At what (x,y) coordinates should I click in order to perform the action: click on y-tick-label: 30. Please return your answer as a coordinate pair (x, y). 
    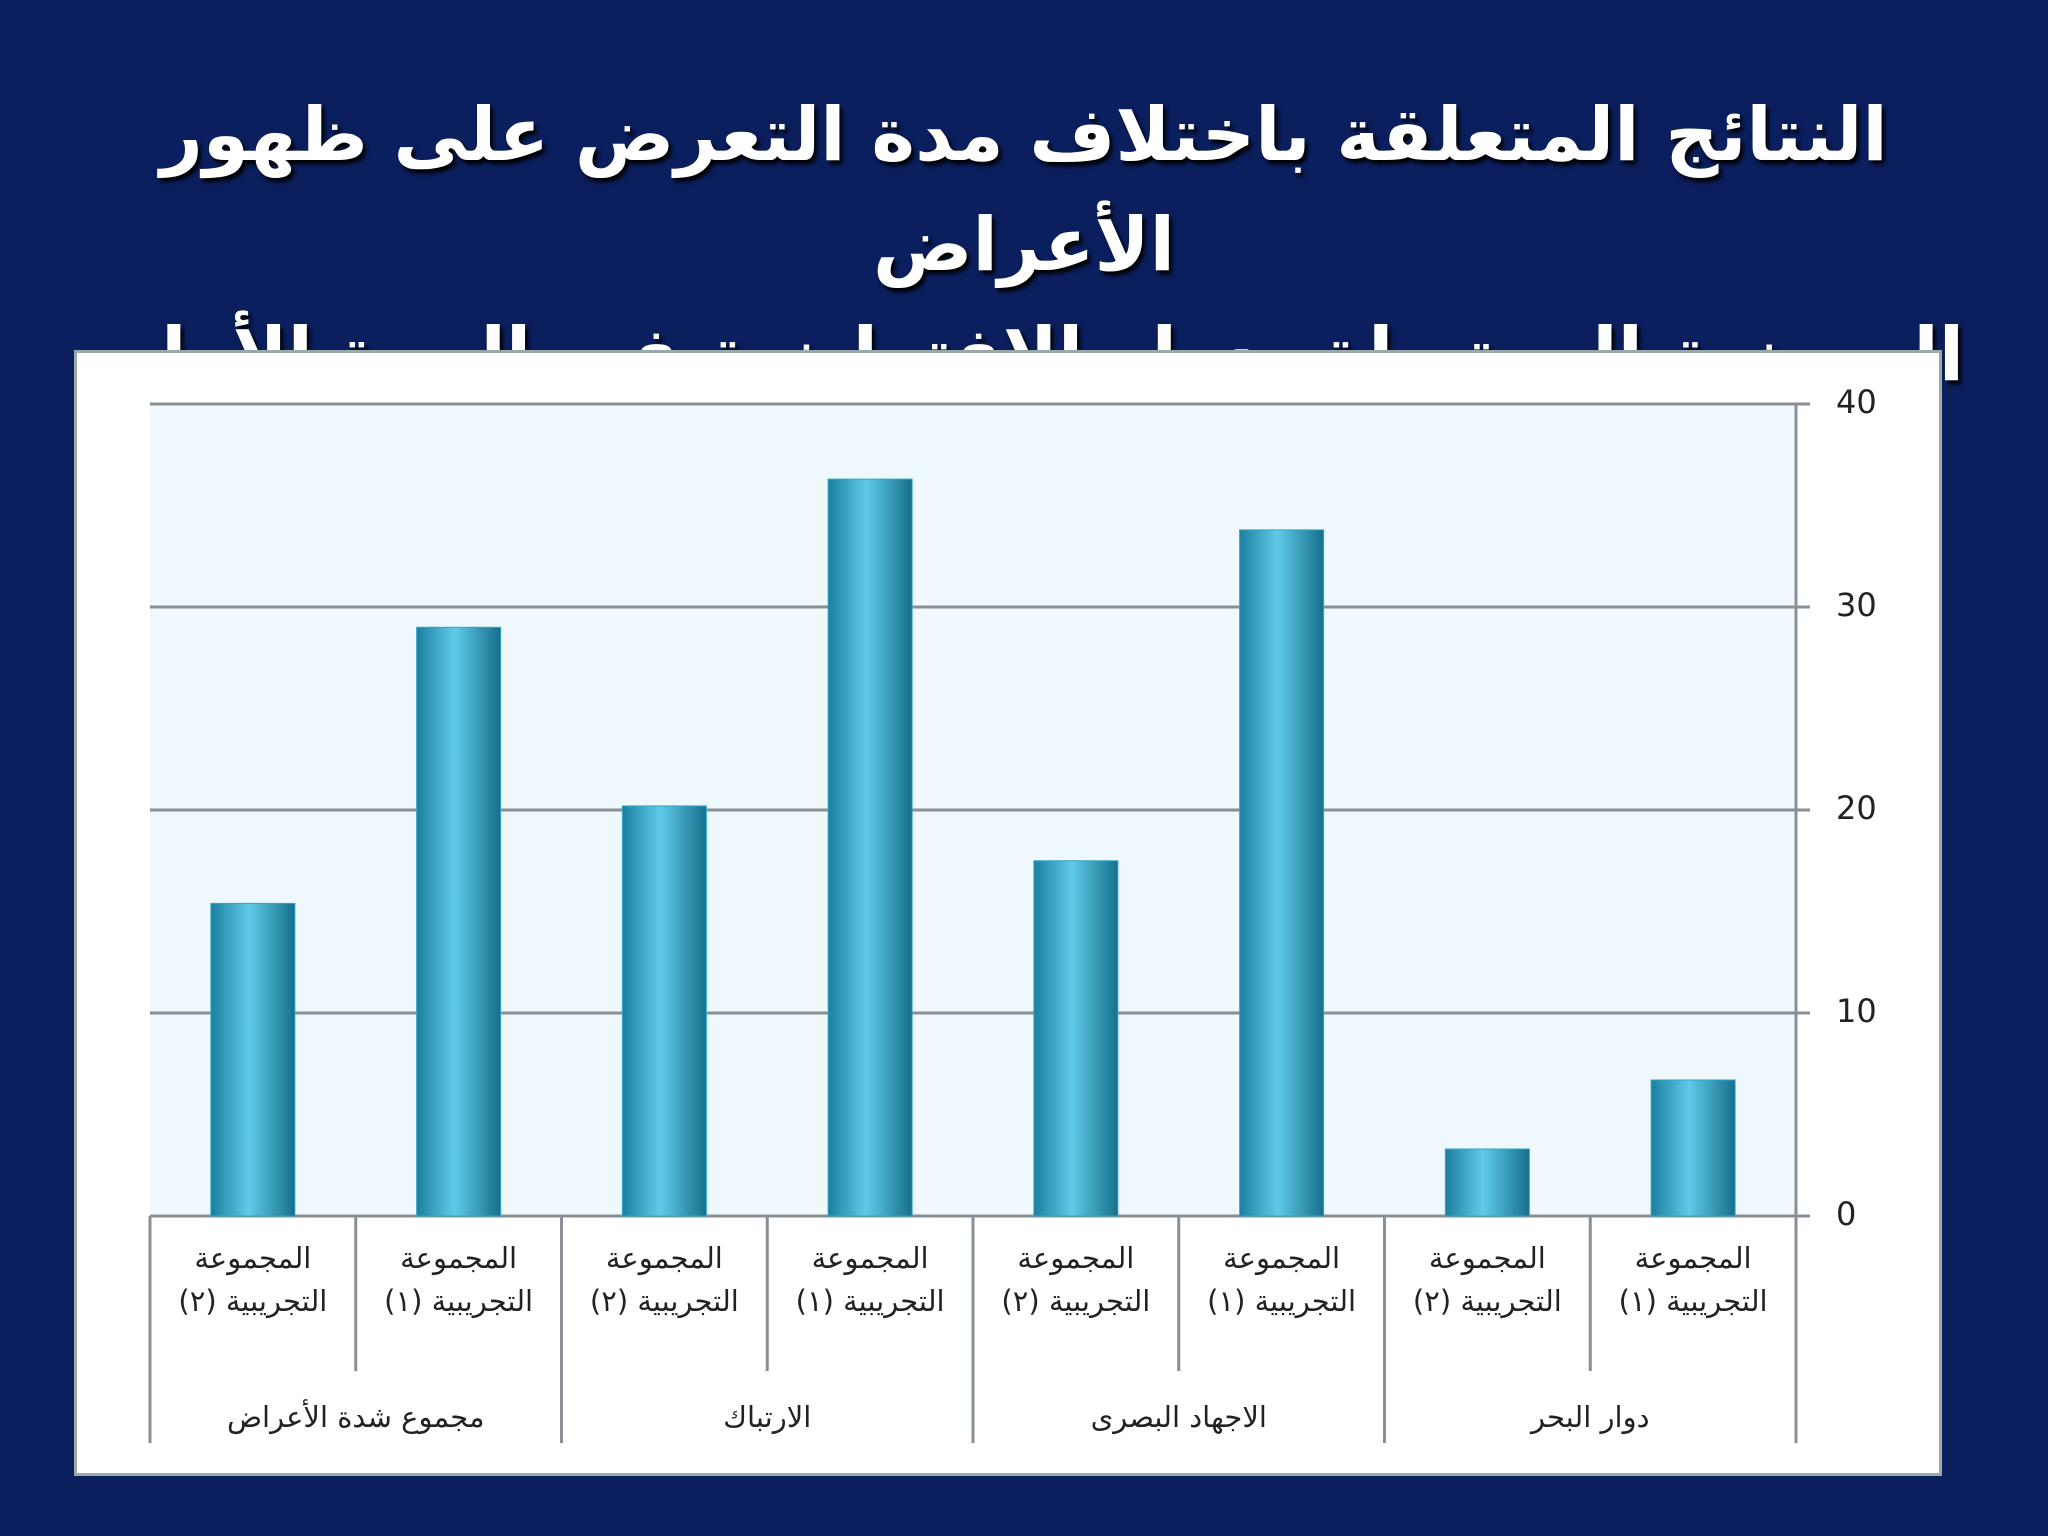
    Looking at the image, I should click on (1856, 605).